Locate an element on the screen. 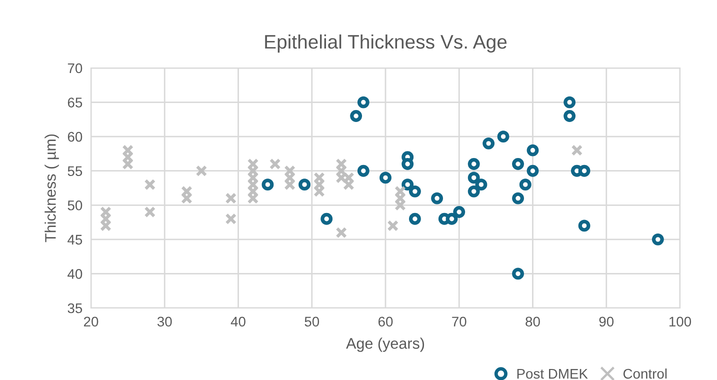  legend-label: Post DMEK is located at coordinates (552, 374).